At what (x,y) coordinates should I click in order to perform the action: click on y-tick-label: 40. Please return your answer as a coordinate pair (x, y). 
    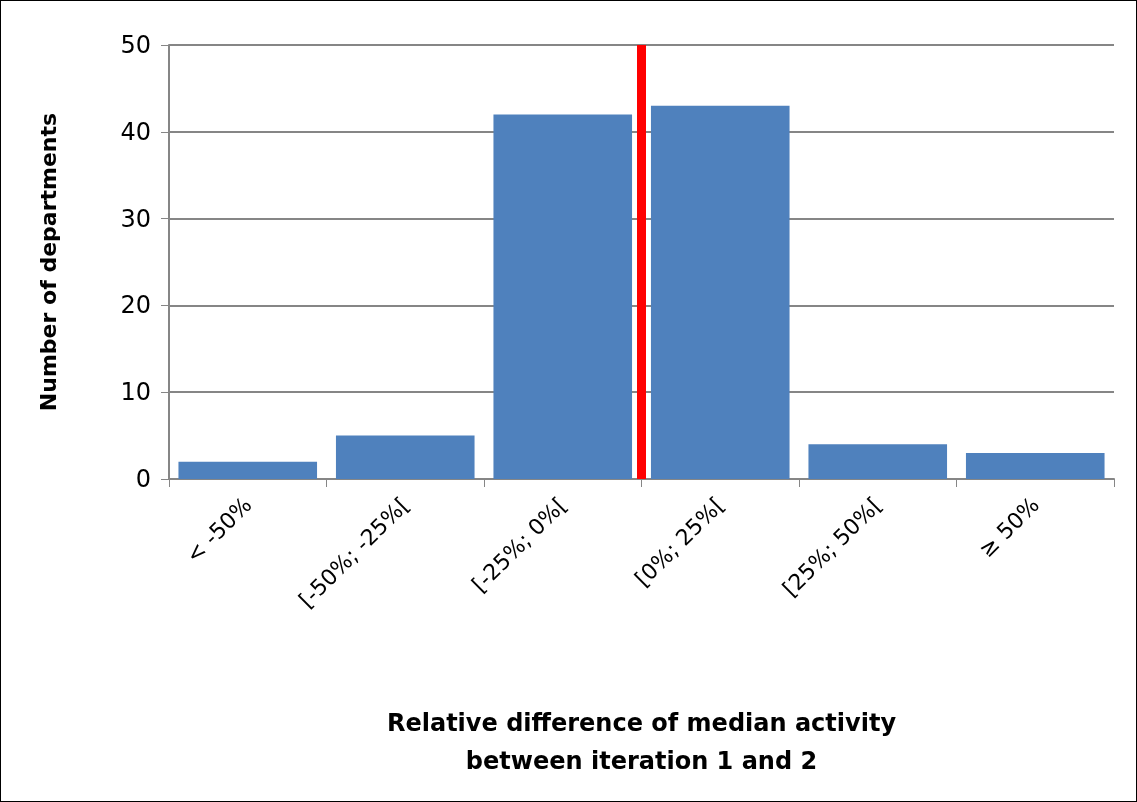
    Looking at the image, I should click on (135, 131).